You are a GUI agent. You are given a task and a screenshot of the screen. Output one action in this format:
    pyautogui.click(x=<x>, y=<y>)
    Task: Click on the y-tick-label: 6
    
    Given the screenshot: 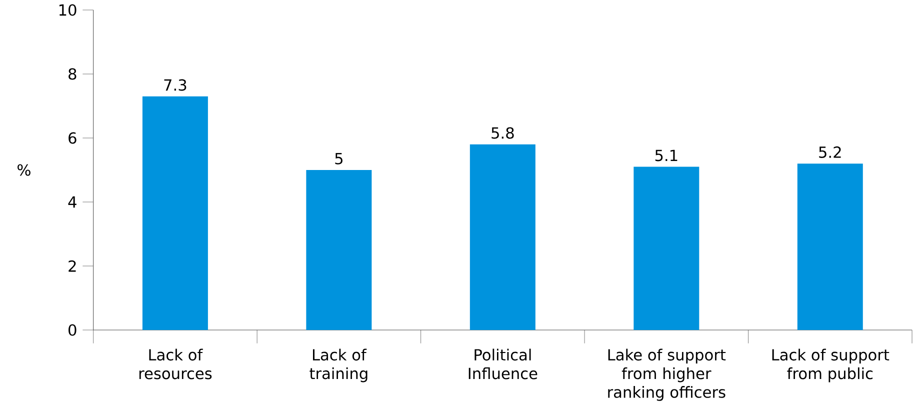 What is the action you would take?
    pyautogui.click(x=72, y=138)
    